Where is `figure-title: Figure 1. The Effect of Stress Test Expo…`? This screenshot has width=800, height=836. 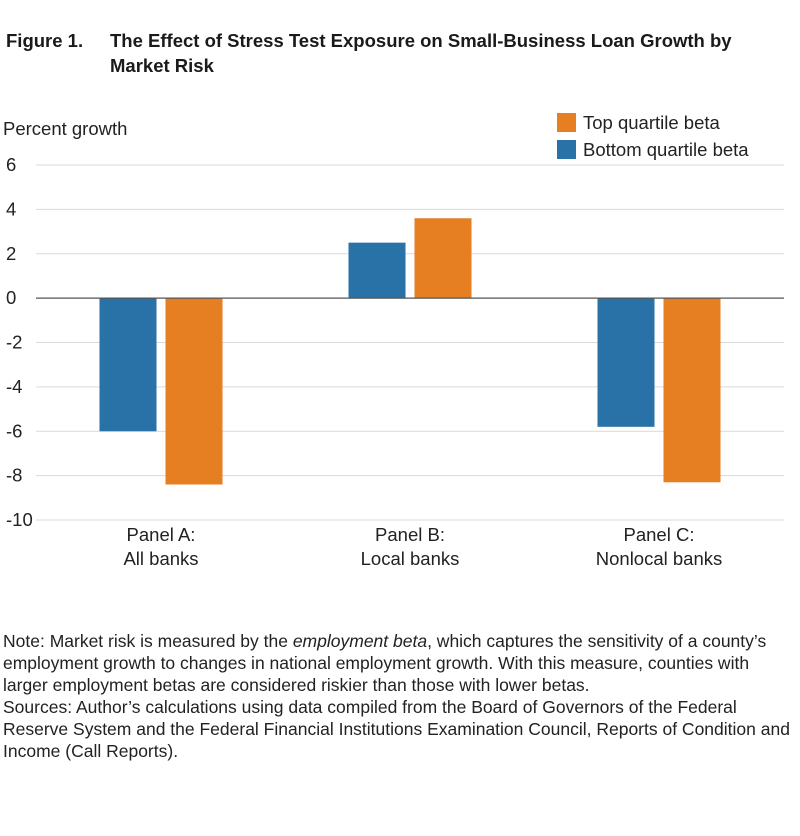 figure-title: Figure 1. The Effect of Stress Test Expo… is located at coordinates (401, 53).